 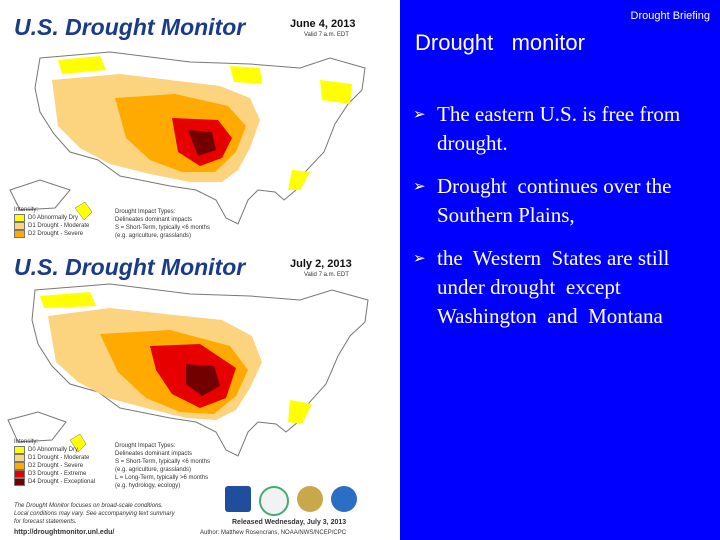 I want to click on legend-item-d4: D4 Drought - Exceptional, so click(x=54, y=482).